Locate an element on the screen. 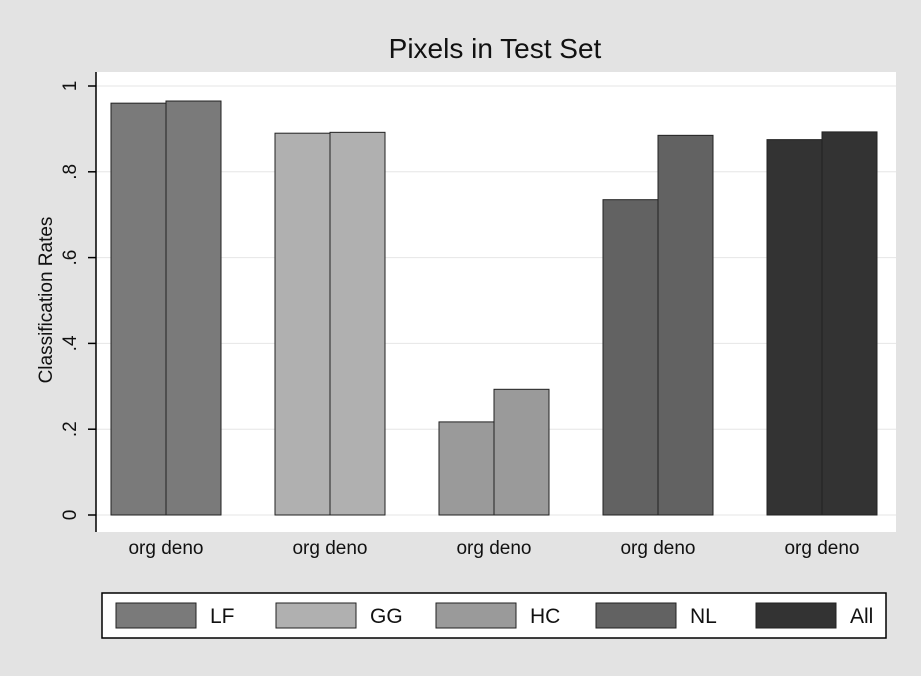 Image resolution: width=921 pixels, height=676 pixels. y-tick-label: .4 is located at coordinates (70, 343).